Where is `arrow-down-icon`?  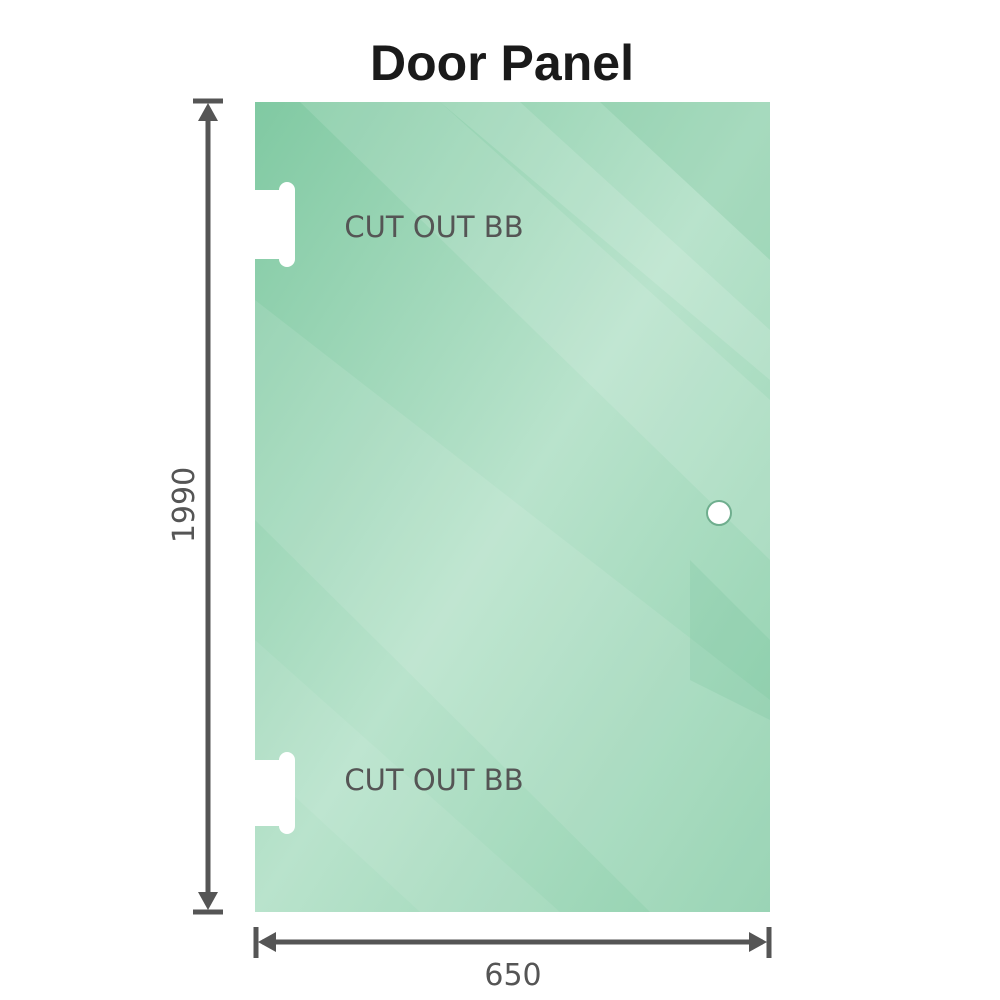
arrow-down-icon is located at coordinates (208, 901).